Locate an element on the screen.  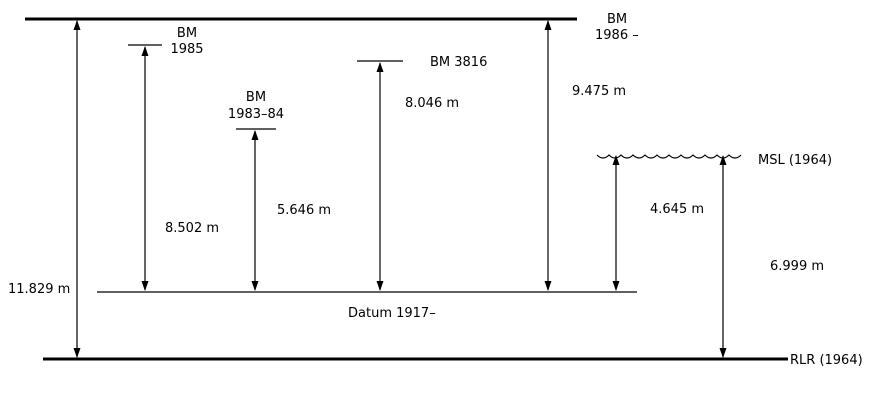
measurement-6999-label: 6.999 m is located at coordinates (797, 266).